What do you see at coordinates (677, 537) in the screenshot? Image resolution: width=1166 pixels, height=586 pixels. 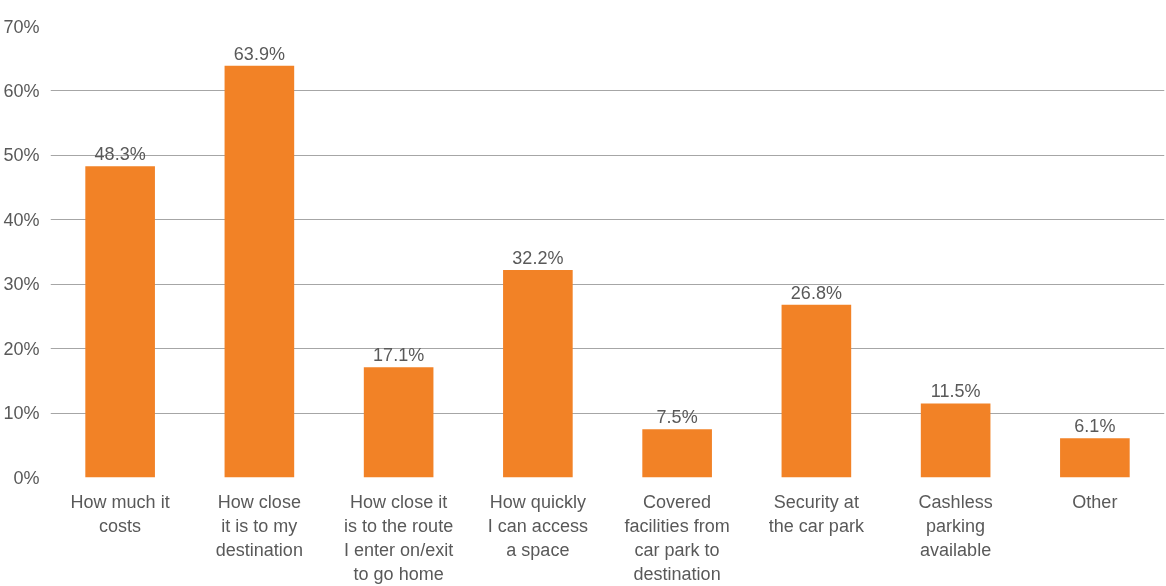 I see `x-tick-label: Covered facilities from car park to destination` at bounding box center [677, 537].